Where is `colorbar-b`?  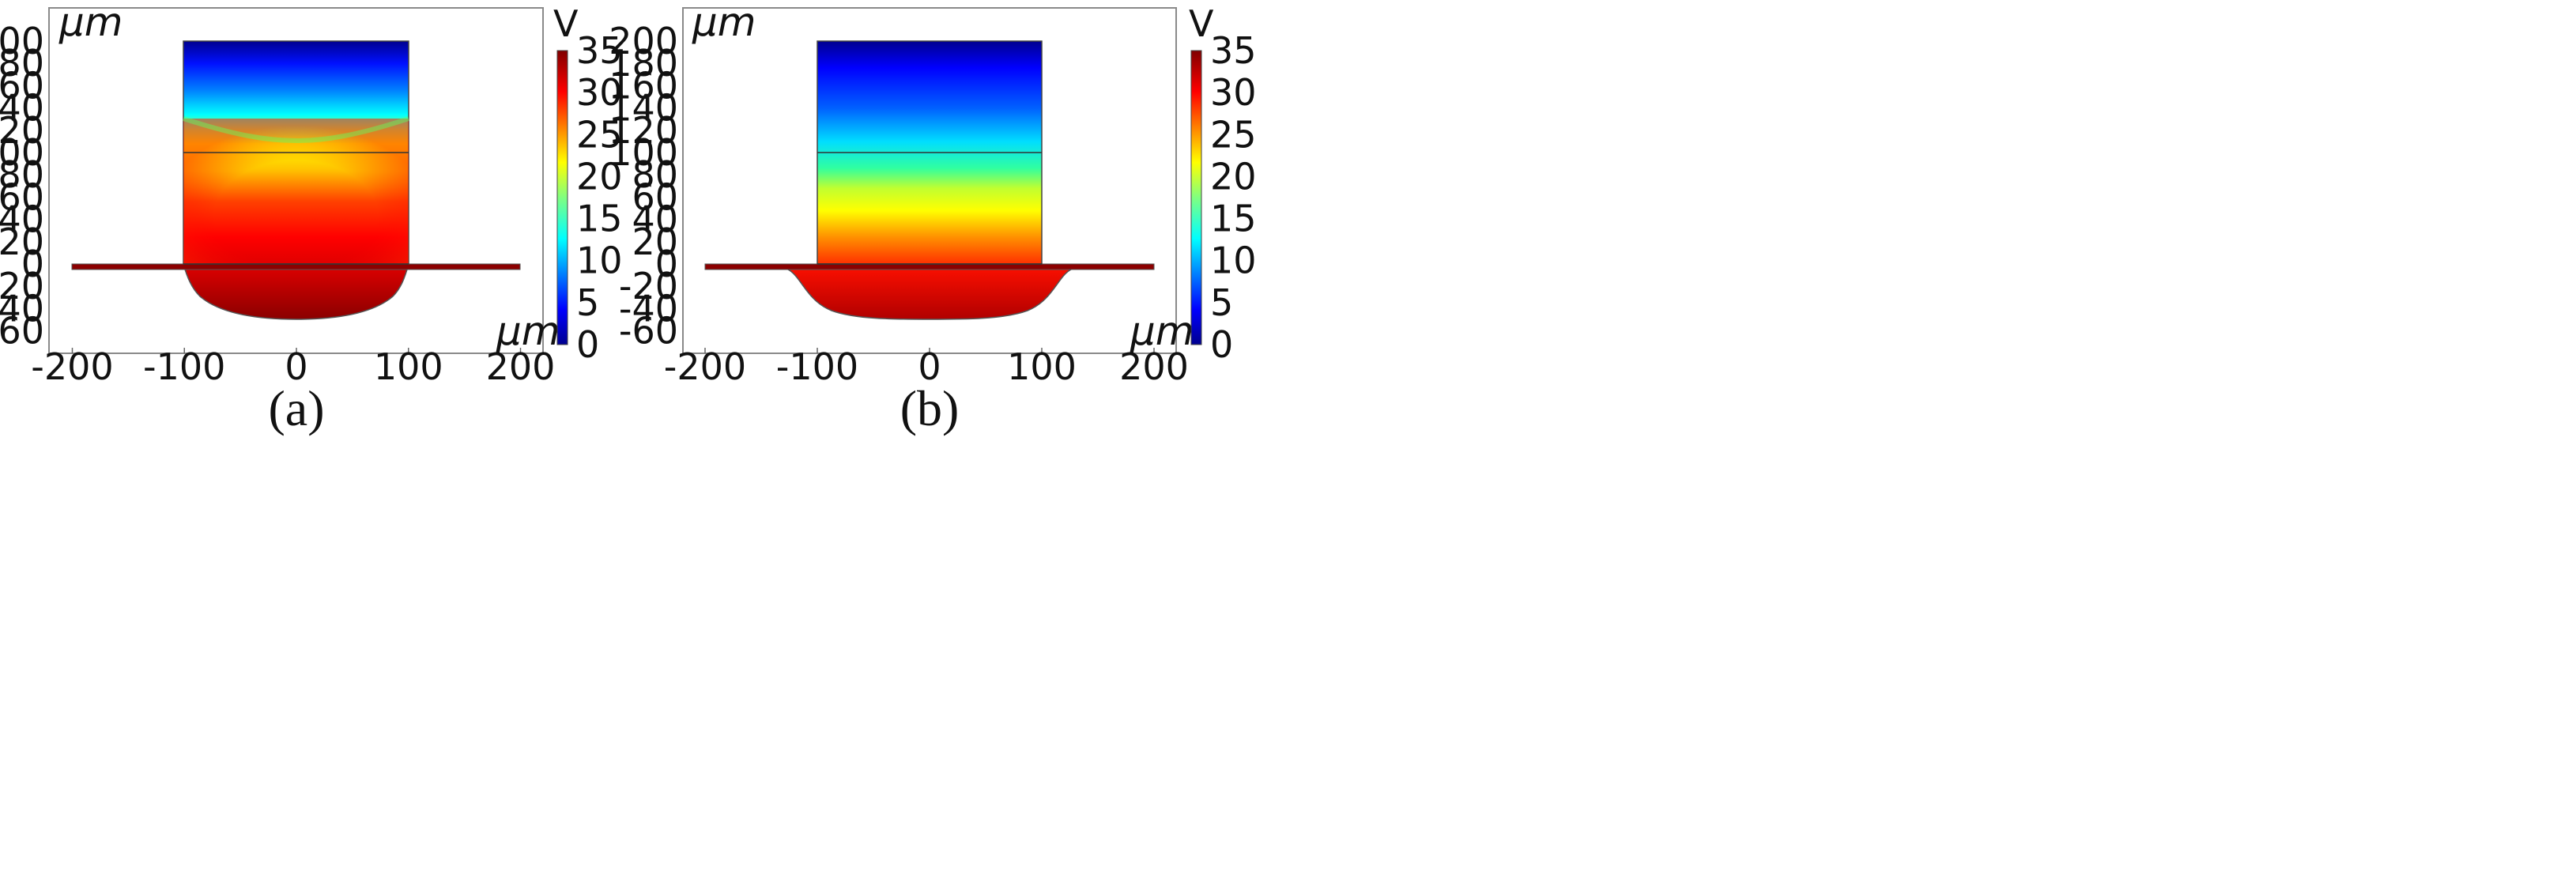 colorbar-b is located at coordinates (1196, 197).